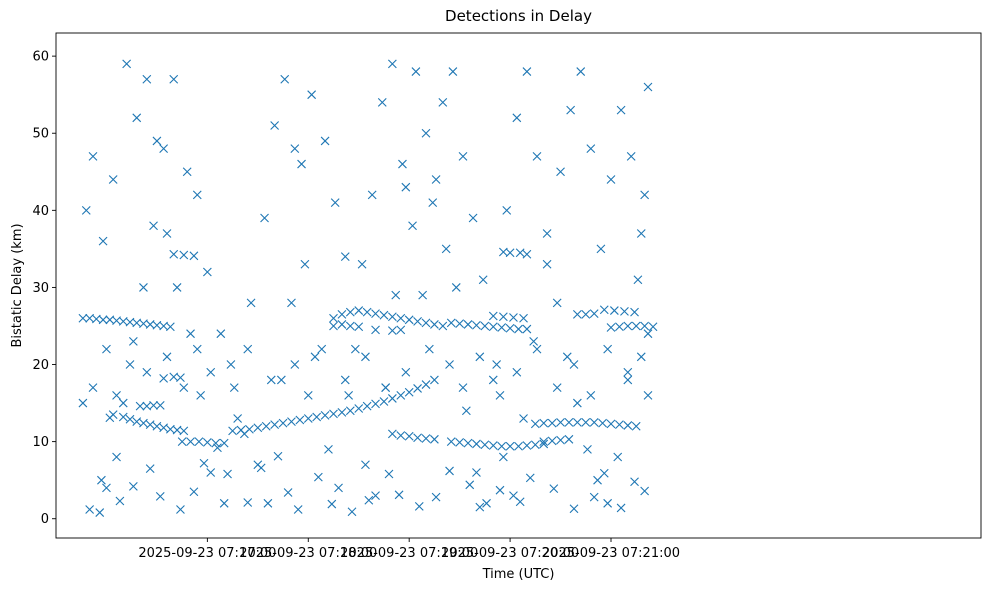  I want to click on x-tick-label: 2025-09-23 07:21:00, so click(611, 553).